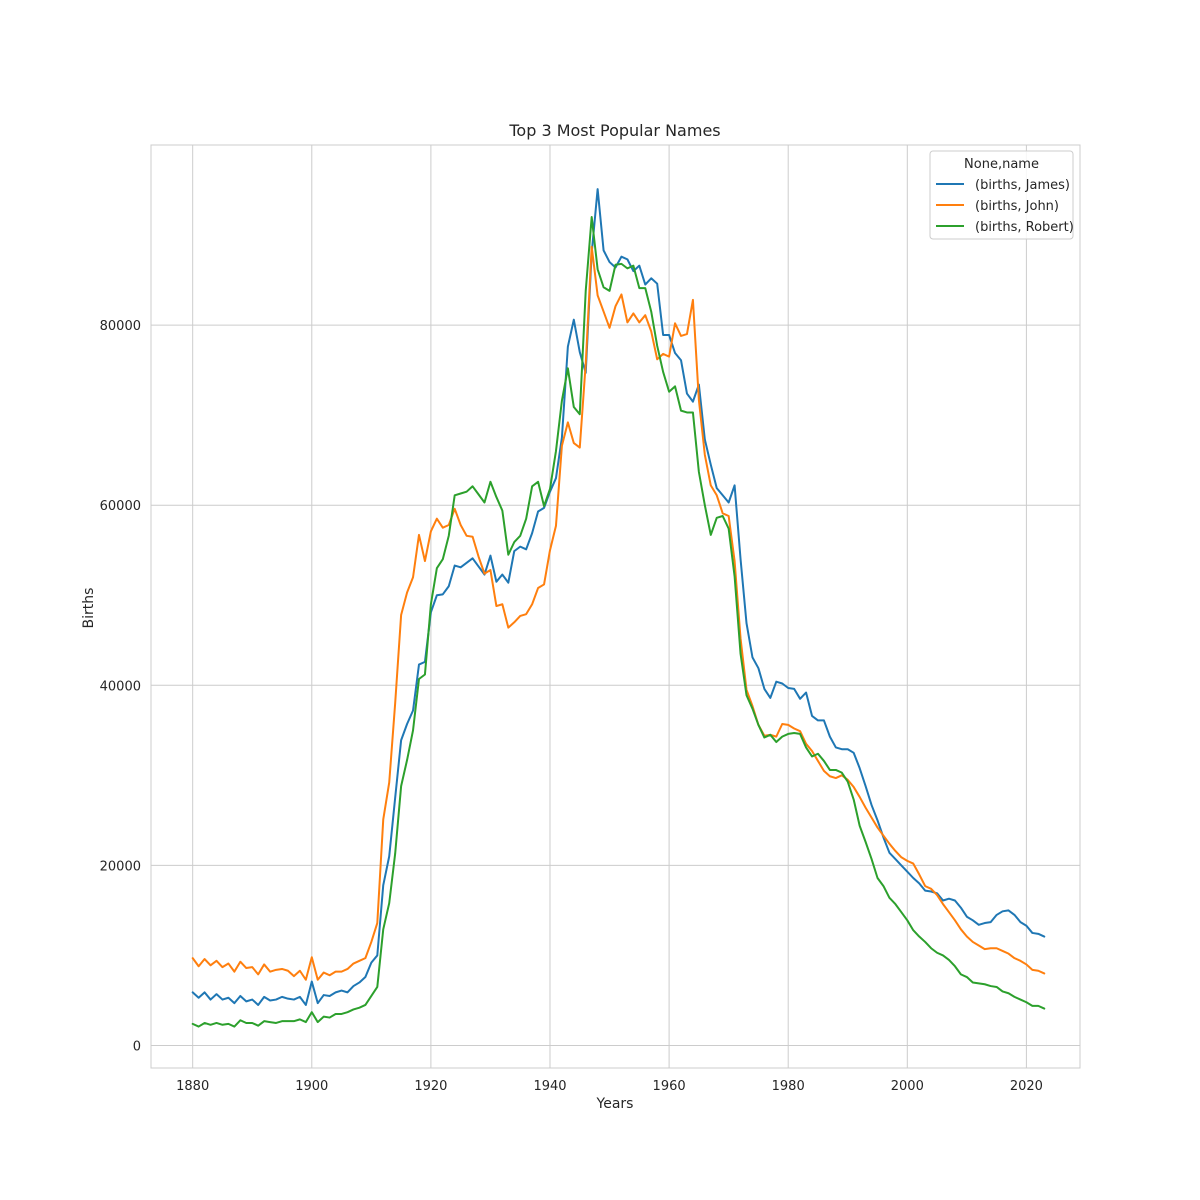 The height and width of the screenshot is (1200, 1200). Describe the element at coordinates (1001, 164) in the screenshot. I see `legend-title: None,name` at that location.